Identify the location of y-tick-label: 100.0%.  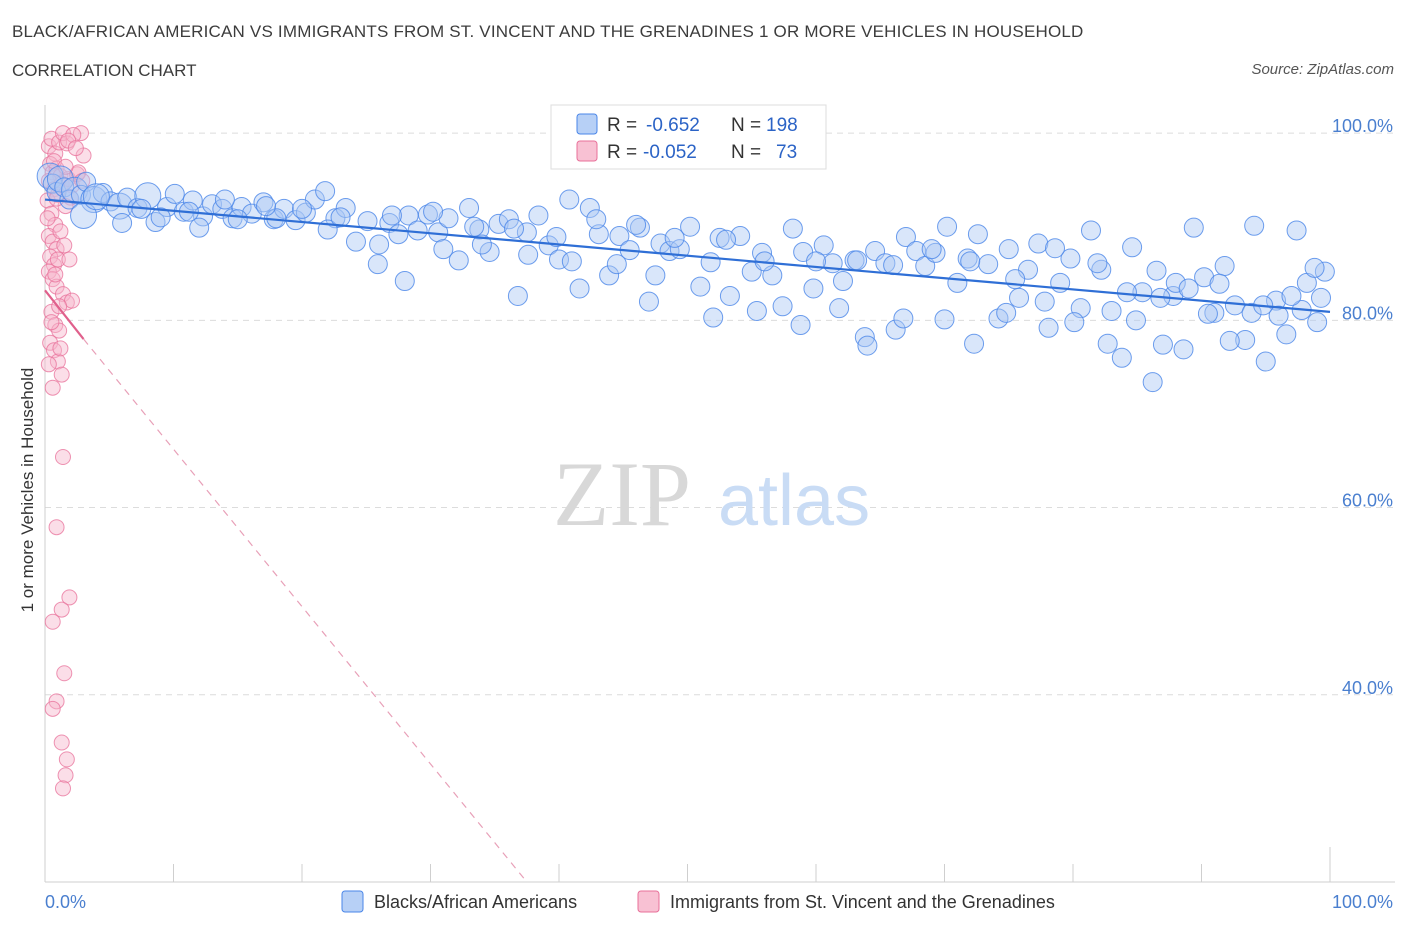
(1362, 126).